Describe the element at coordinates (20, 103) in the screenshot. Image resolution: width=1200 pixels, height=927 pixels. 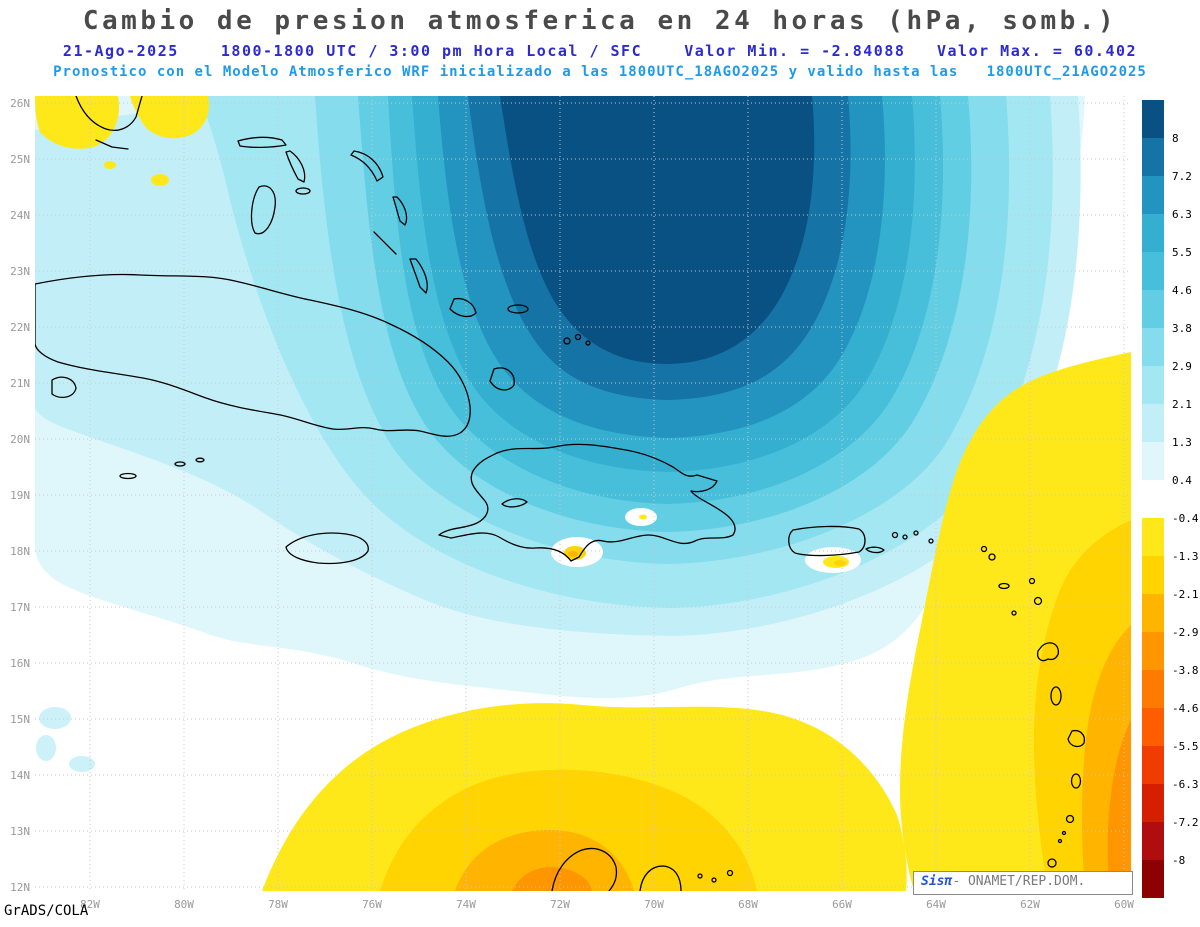
I see `lat-tick-label: 26N` at that location.